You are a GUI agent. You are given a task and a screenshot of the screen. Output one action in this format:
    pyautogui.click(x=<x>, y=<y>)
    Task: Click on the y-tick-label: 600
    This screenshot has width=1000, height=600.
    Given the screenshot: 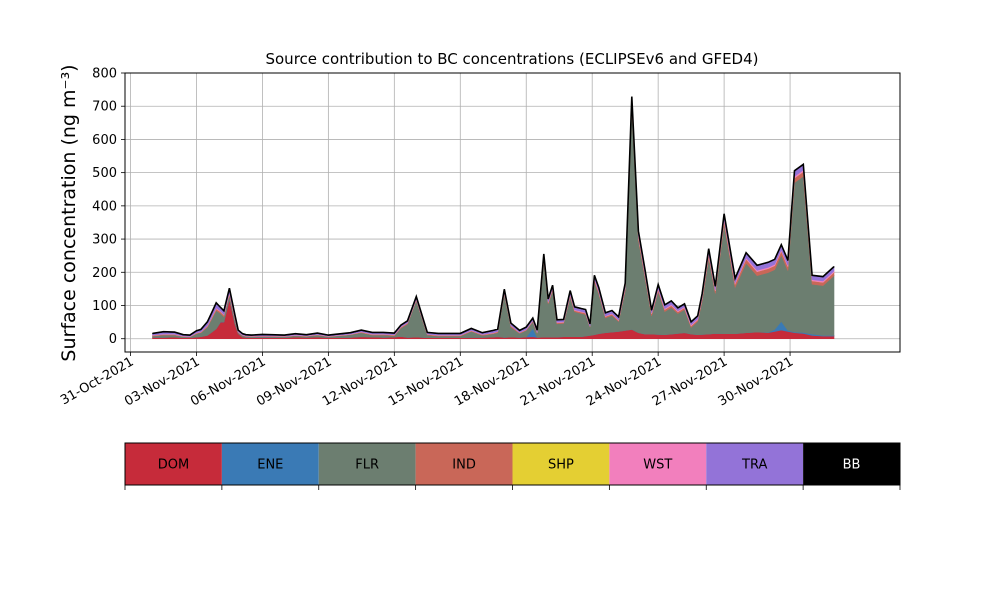 What is the action you would take?
    pyautogui.click(x=104, y=140)
    